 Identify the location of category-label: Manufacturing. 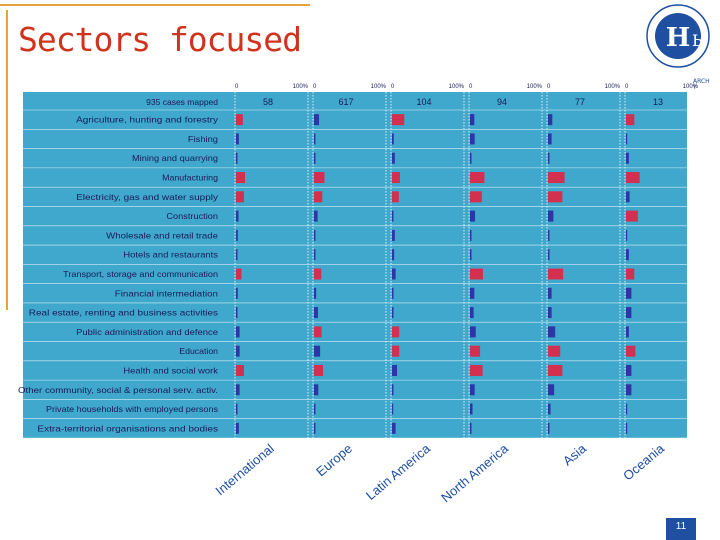
(190, 178).